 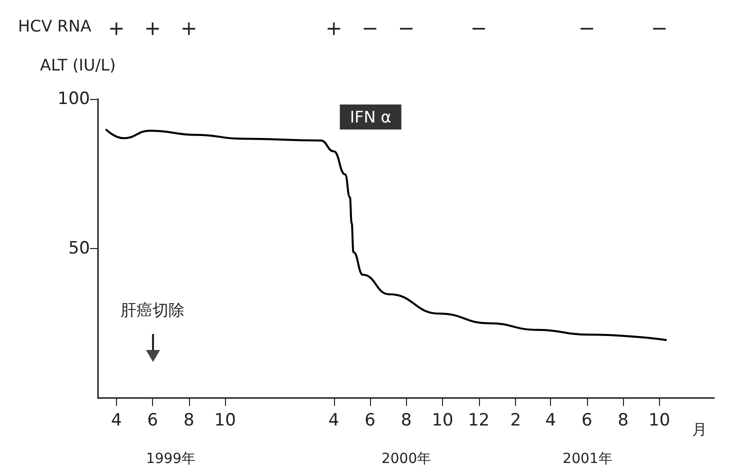 What do you see at coordinates (171, 459) in the screenshot?
I see `text: 1999年` at bounding box center [171, 459].